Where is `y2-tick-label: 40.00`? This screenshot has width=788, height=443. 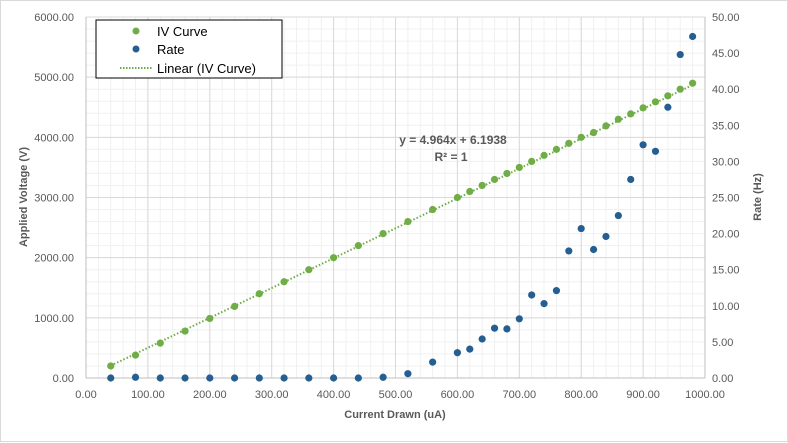
y2-tick-label: 40.00 is located at coordinates (726, 90).